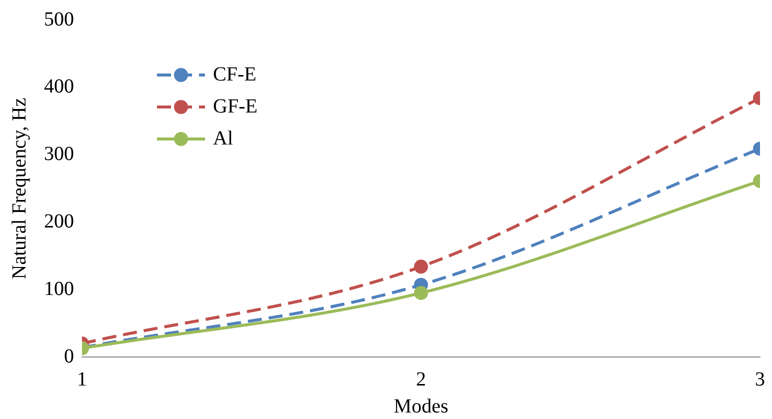 The height and width of the screenshot is (419, 772). I want to click on legend-label: GF-E, so click(235, 106).